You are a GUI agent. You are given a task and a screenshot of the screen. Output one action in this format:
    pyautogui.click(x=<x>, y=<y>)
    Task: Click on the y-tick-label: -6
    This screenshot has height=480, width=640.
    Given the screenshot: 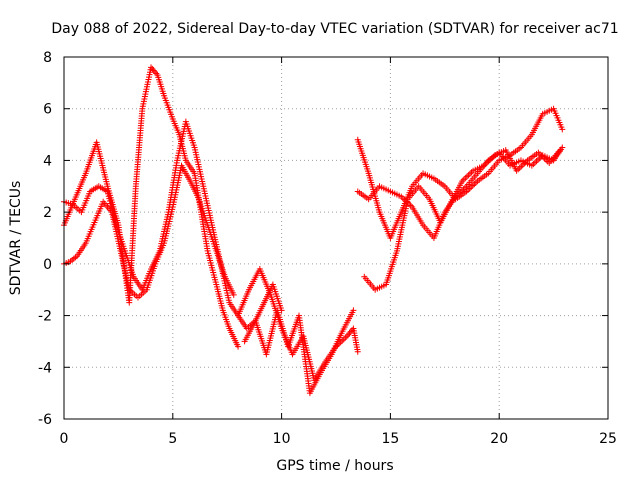 What is the action you would take?
    pyautogui.click(x=45, y=420)
    